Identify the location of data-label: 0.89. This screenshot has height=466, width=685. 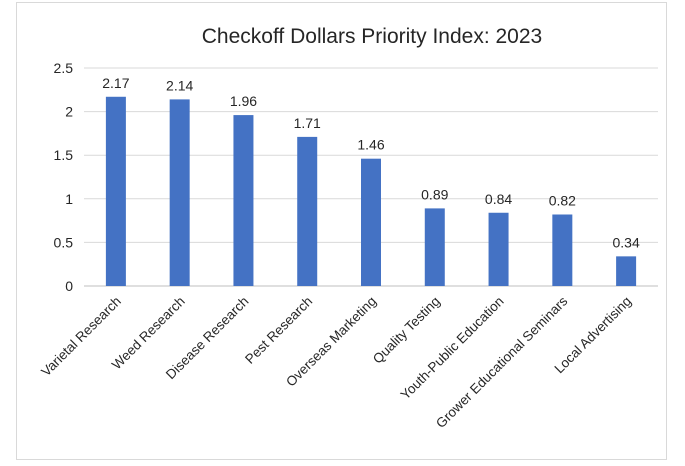
(434, 194).